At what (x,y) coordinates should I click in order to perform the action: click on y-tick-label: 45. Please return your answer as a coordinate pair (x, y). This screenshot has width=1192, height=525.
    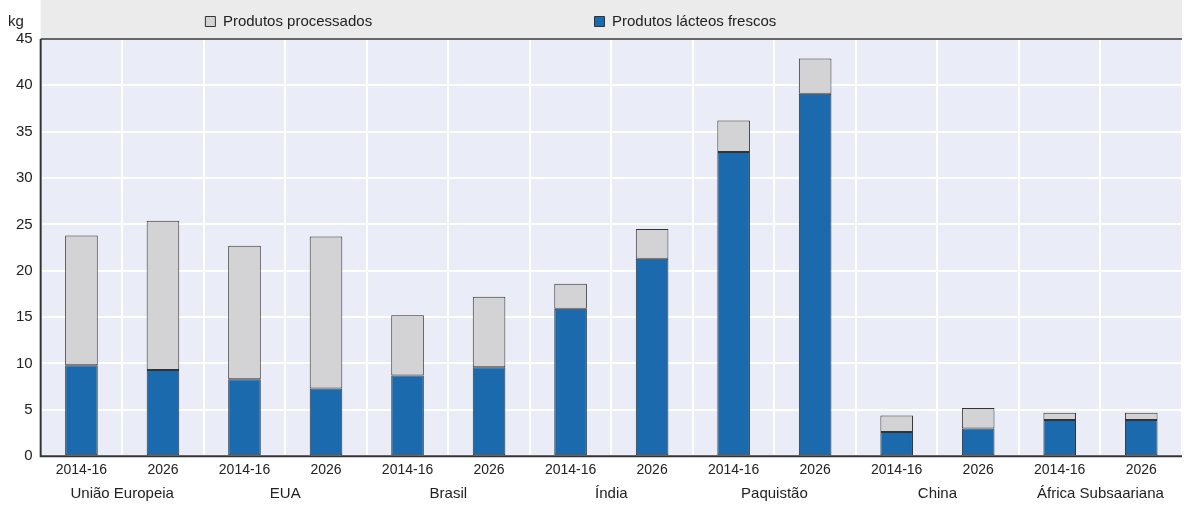
    Looking at the image, I should click on (24, 38).